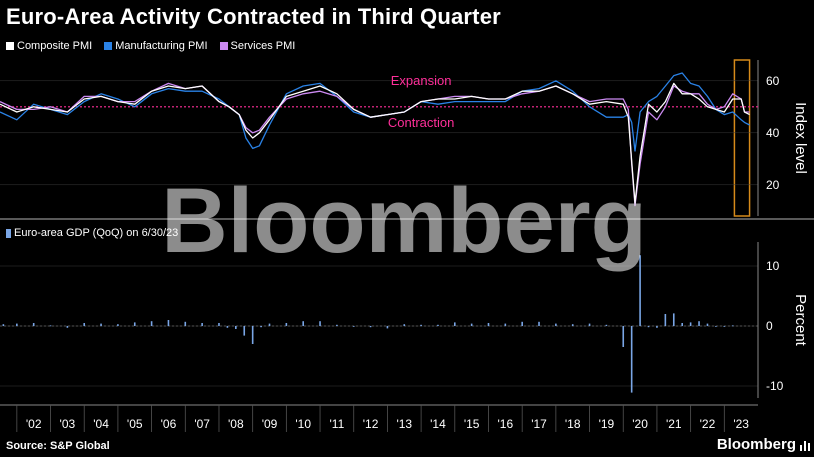  What do you see at coordinates (101, 424) in the screenshot?
I see `x-tick-label-04: '04` at bounding box center [101, 424].